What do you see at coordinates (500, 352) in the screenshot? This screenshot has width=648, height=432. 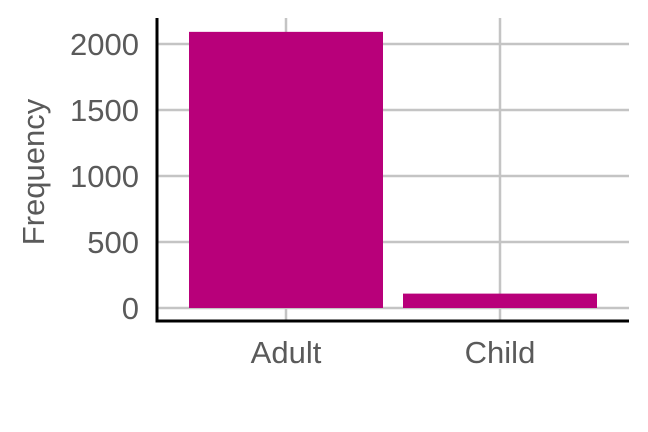 I see `x-tick-label-child: Child` at bounding box center [500, 352].